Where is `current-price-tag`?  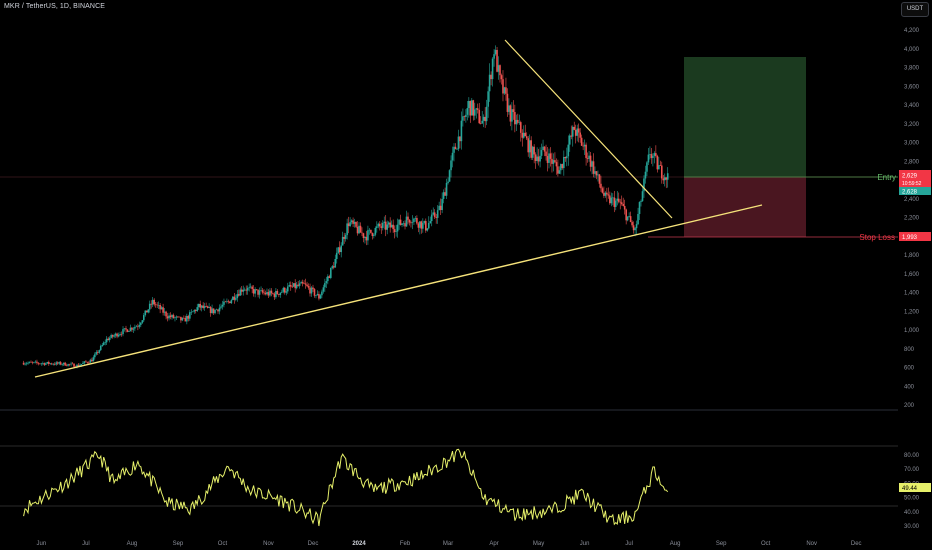 current-price-tag is located at coordinates (915, 178).